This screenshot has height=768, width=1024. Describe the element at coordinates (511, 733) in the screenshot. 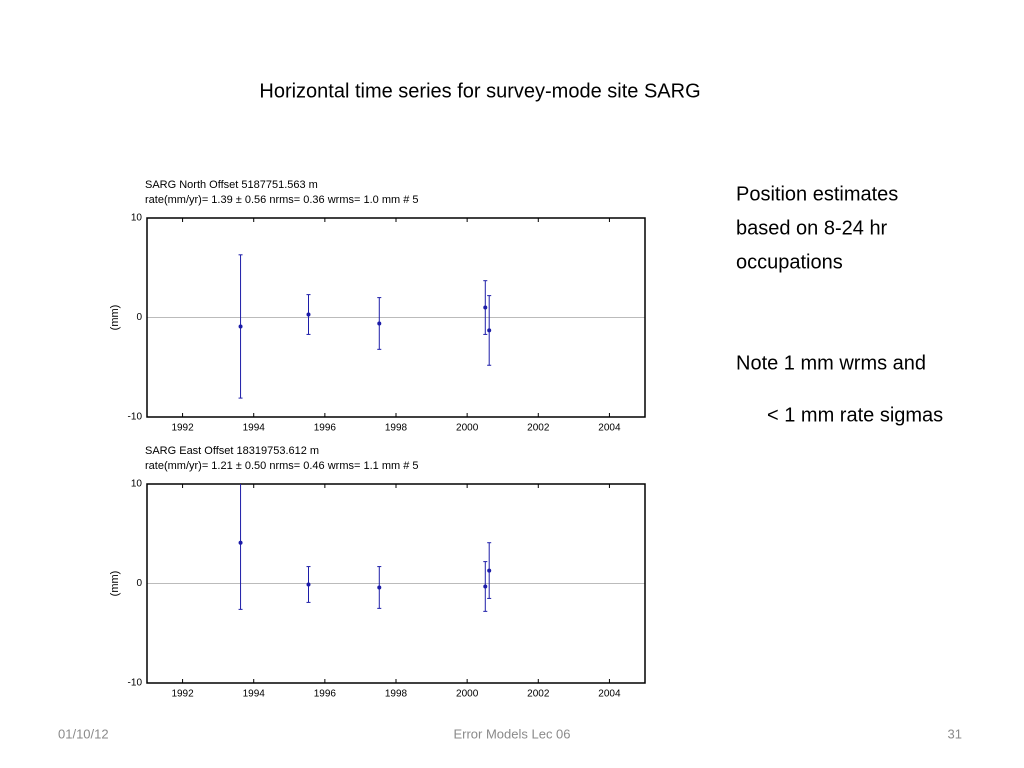

I see `footer-center: Error Models Lec 06` at that location.